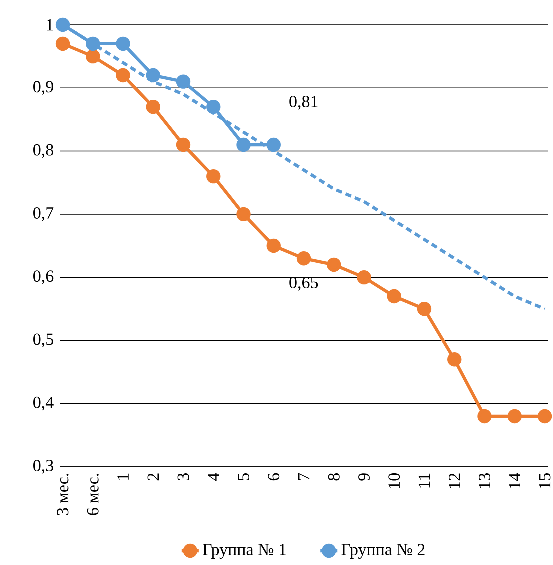  Describe the element at coordinates (44, 467) in the screenshot. I see `y-tick-label: 0,3` at that location.